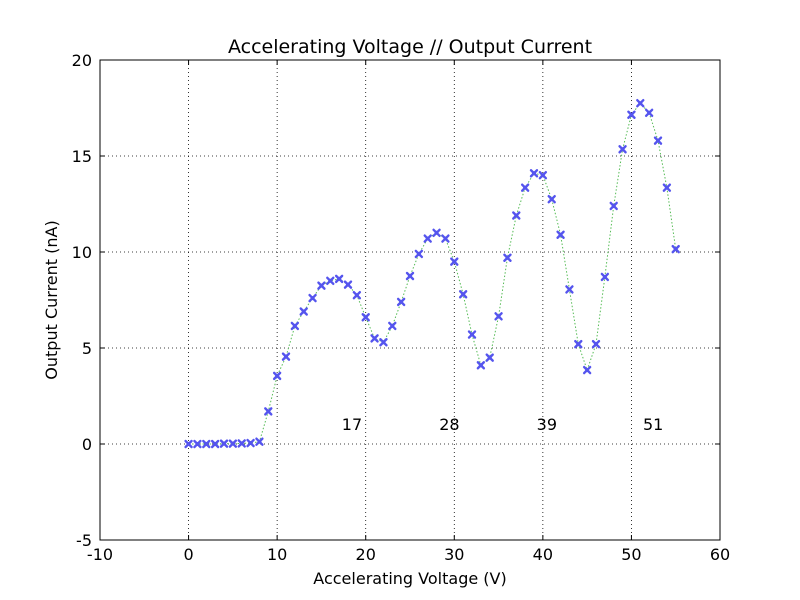 The image size is (800, 600). Describe the element at coordinates (409, 578) in the screenshot. I see `x-axis-label: Accelerating Voltage (V)` at that location.